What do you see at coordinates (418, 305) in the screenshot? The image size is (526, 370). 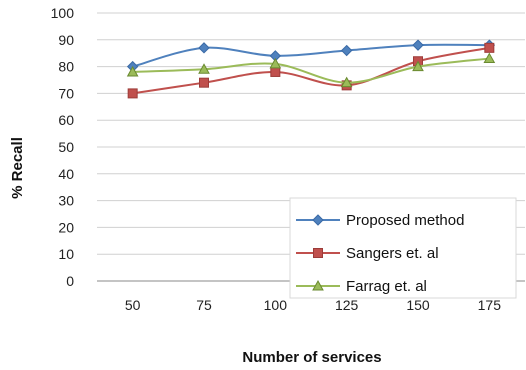 I see `x-tick-label-150: 150` at bounding box center [418, 305].